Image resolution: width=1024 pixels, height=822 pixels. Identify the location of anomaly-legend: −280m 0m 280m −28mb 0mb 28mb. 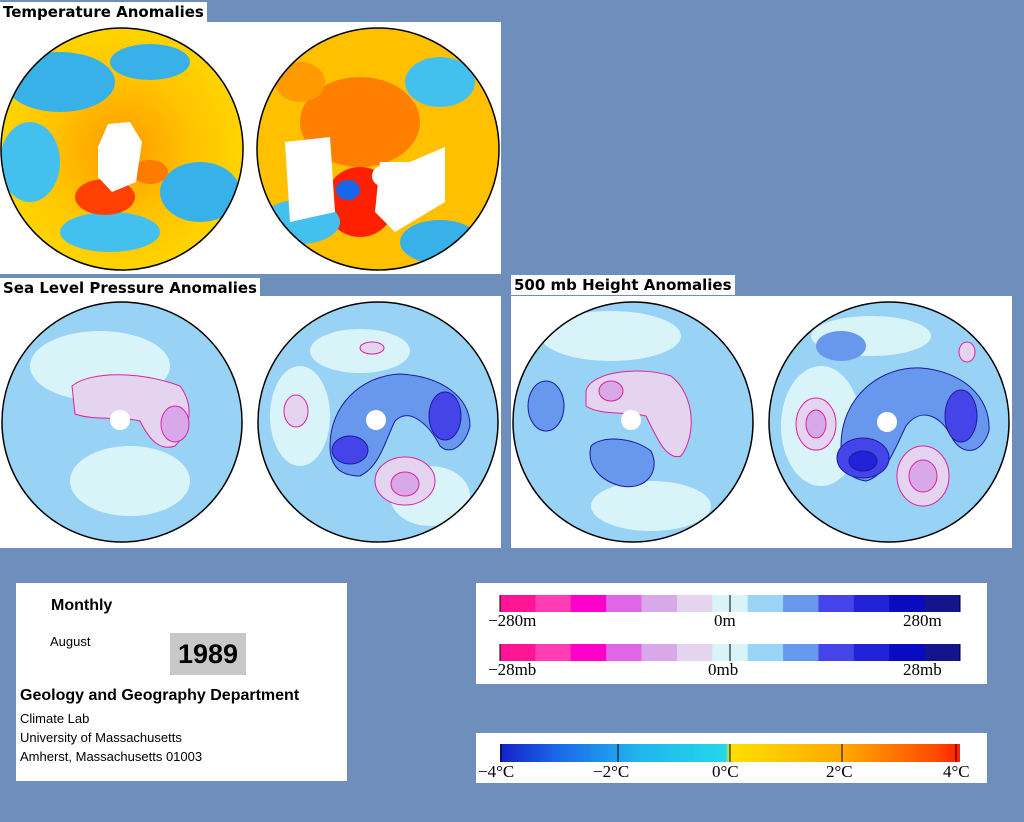
(731, 633).